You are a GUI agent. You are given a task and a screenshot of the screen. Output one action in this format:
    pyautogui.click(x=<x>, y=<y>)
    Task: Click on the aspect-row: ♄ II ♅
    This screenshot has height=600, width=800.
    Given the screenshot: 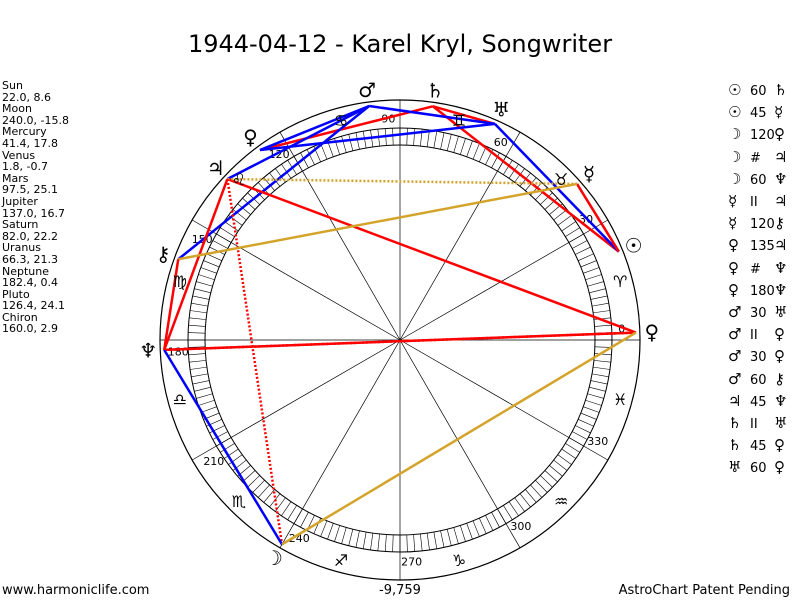 What is the action you would take?
    pyautogui.click(x=763, y=424)
    